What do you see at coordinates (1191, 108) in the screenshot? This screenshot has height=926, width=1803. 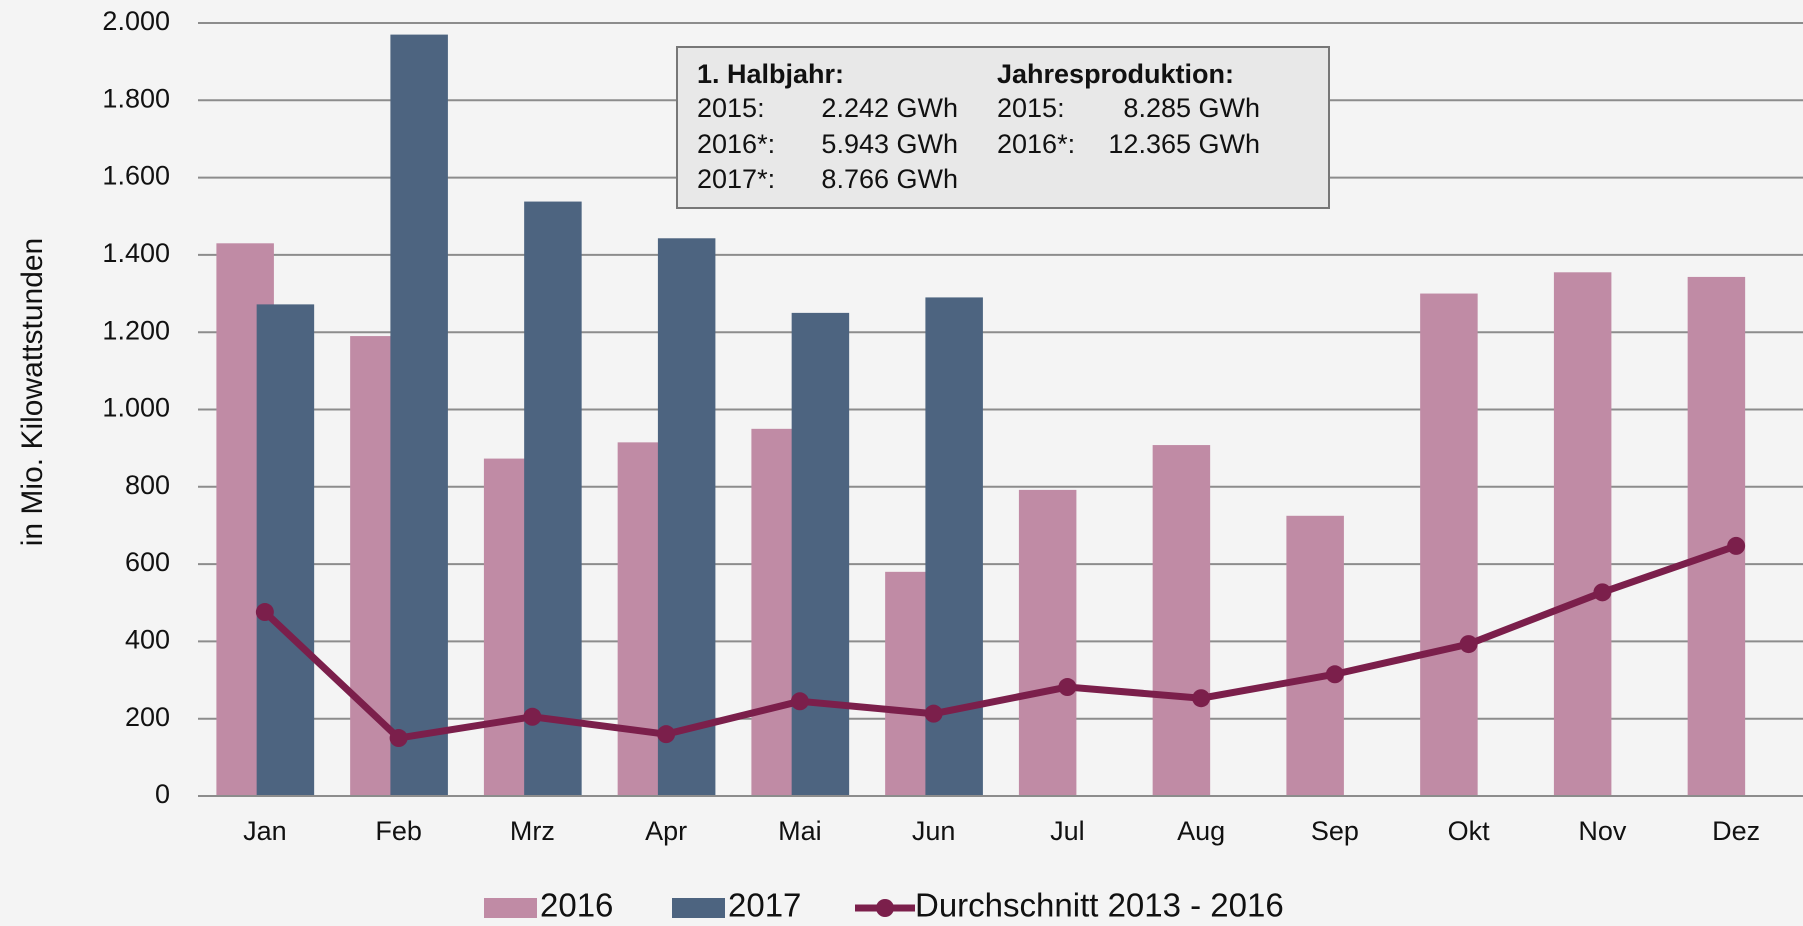 I see `annotation-value: 8.285 GWh` at bounding box center [1191, 108].